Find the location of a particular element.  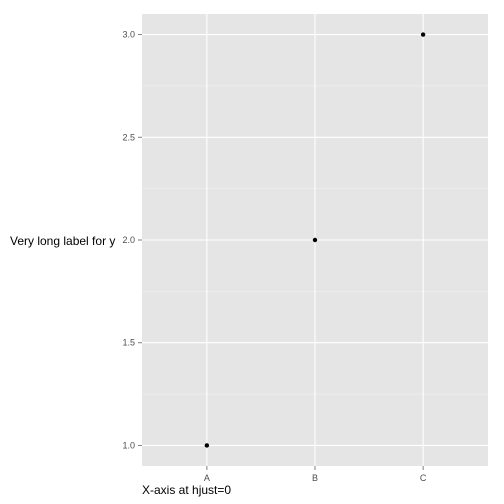

y-tick-label: 2.5 is located at coordinates (128, 137).